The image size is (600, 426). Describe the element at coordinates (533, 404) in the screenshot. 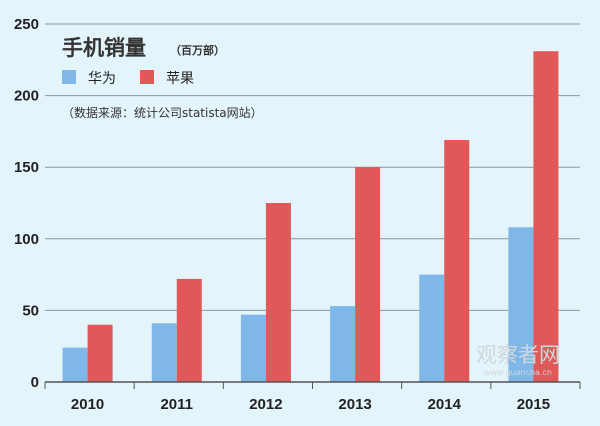

I see `x-tick-label-2015: 2015` at that location.